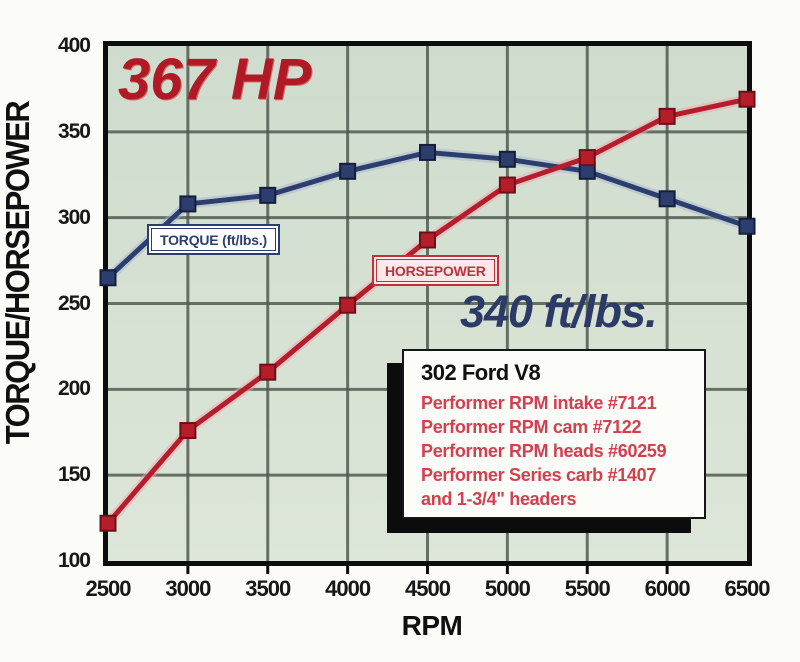 The width and height of the screenshot is (800, 662). I want to click on torque-series-label-box: TORQUE (ft/lbs.), so click(213, 239).